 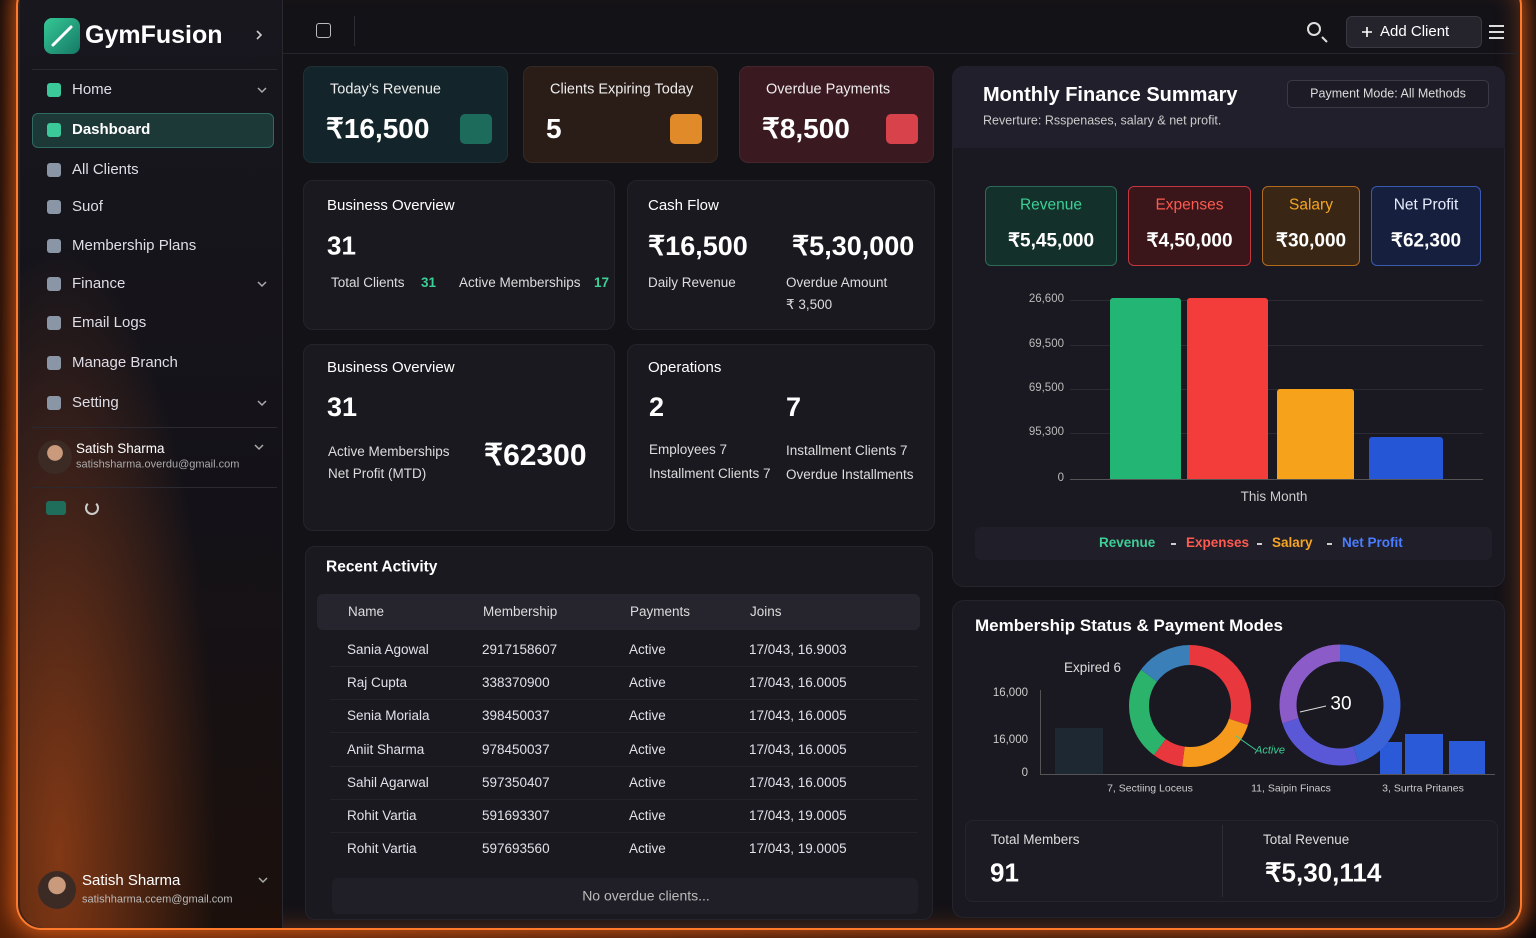 I want to click on nav-item: Email Logs, so click(x=109, y=322).